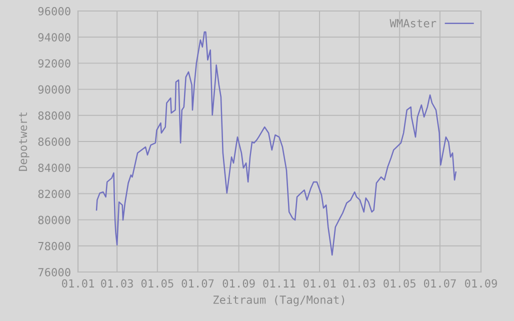 The image size is (514, 321). Describe the element at coordinates (54, 194) in the screenshot. I see `y-tick-label: 82000` at that location.